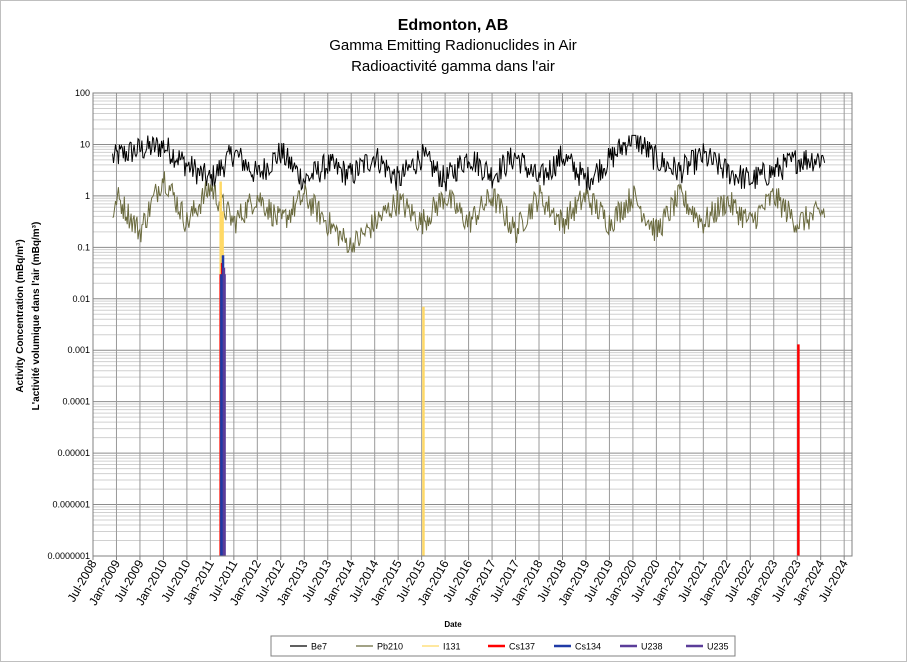  What do you see at coordinates (652, 647) in the screenshot?
I see `legend-label-u238: U238` at bounding box center [652, 647].